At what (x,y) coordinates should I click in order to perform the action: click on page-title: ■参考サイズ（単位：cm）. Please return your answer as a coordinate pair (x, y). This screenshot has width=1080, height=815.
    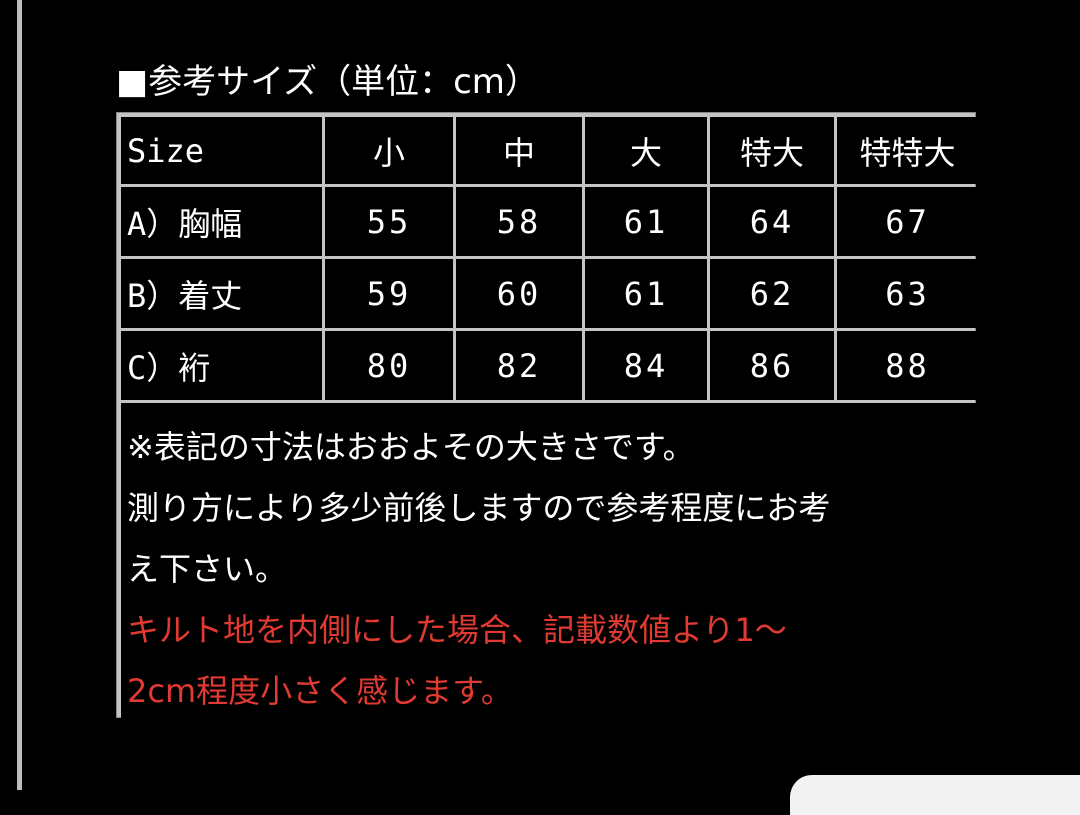
    Looking at the image, I should click on (327, 82).